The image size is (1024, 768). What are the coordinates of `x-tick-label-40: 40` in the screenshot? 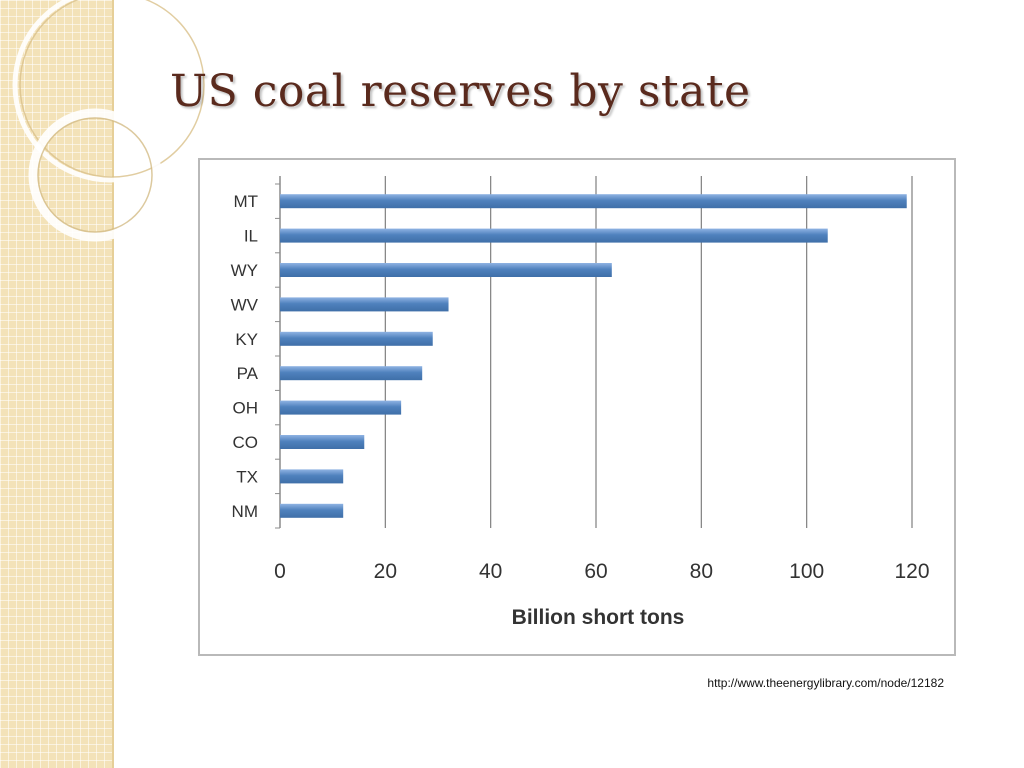 It's located at (490, 571).